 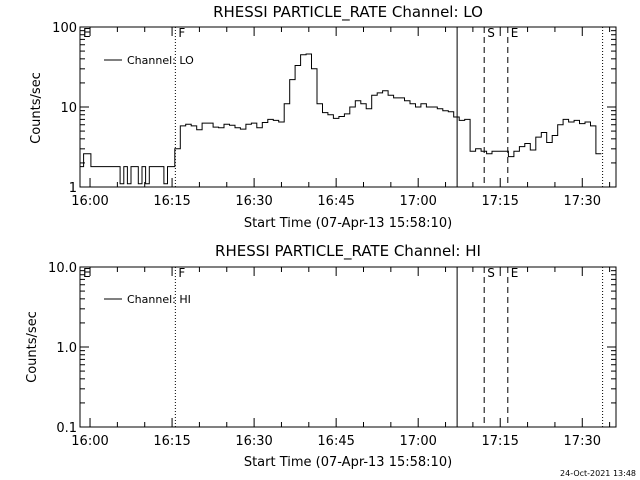 What do you see at coordinates (335, 201) in the screenshot?
I see `chart-lo-xtick-label: 16:45` at bounding box center [335, 201].